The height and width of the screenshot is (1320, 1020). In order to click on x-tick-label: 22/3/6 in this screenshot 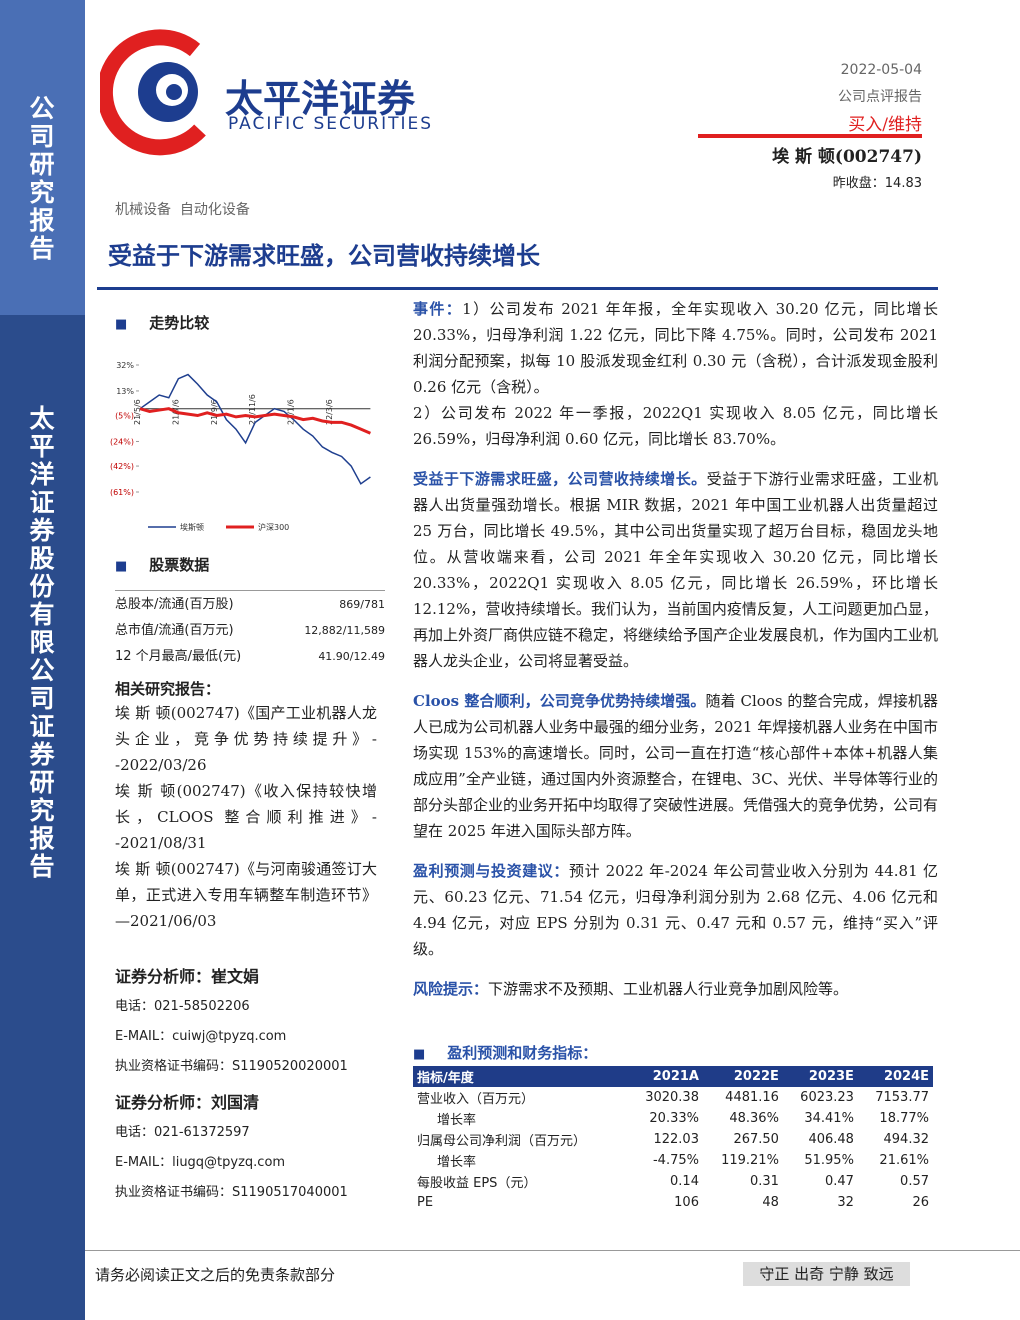, I will do `click(329, 412)`.